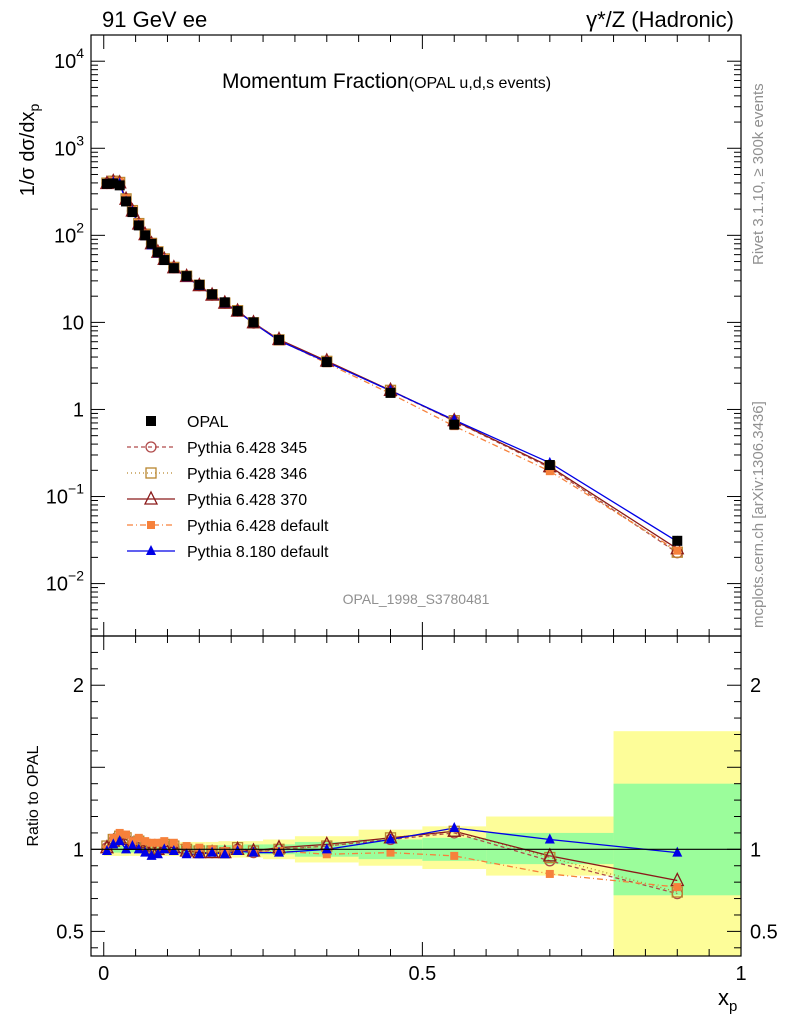  What do you see at coordinates (386, 81) in the screenshot?
I see `chart-title: Momentum Fraction(OPAL u,d,s events)` at bounding box center [386, 81].